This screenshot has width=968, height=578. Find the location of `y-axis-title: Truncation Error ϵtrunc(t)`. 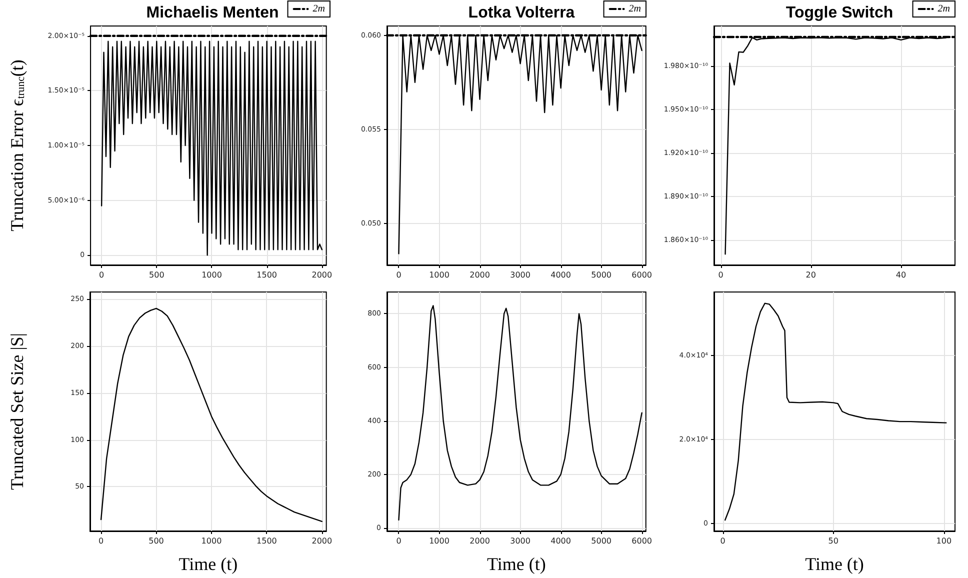

y-axis-title: Truncation Error ϵtrunc(t) is located at coordinates (17, 146).